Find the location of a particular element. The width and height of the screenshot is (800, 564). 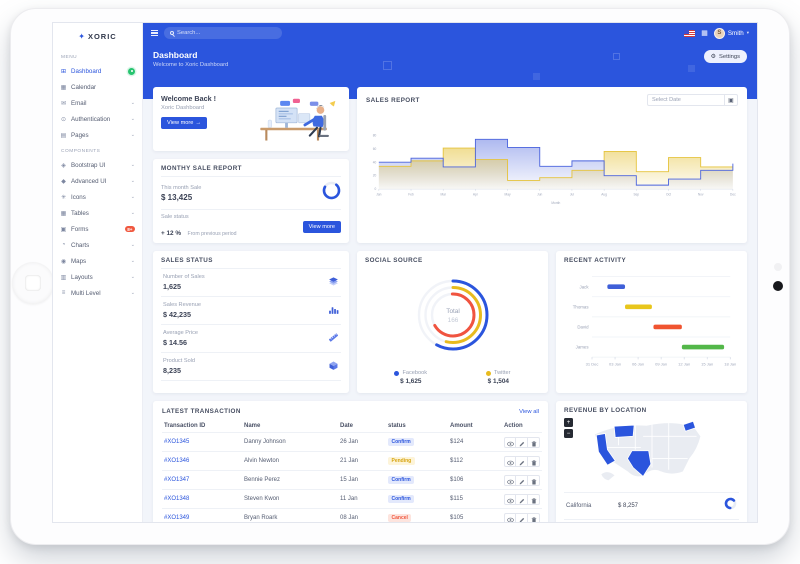

state-california is located at coordinates (605, 449).